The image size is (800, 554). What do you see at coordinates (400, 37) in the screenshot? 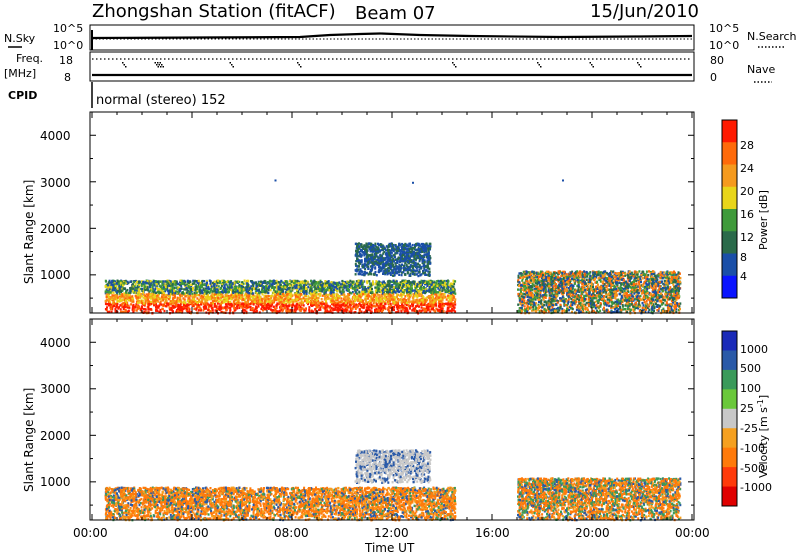
I see `nsky-panel: N.Sky 10^5 10^0 10^5 10^0 N.Search` at bounding box center [400, 37].